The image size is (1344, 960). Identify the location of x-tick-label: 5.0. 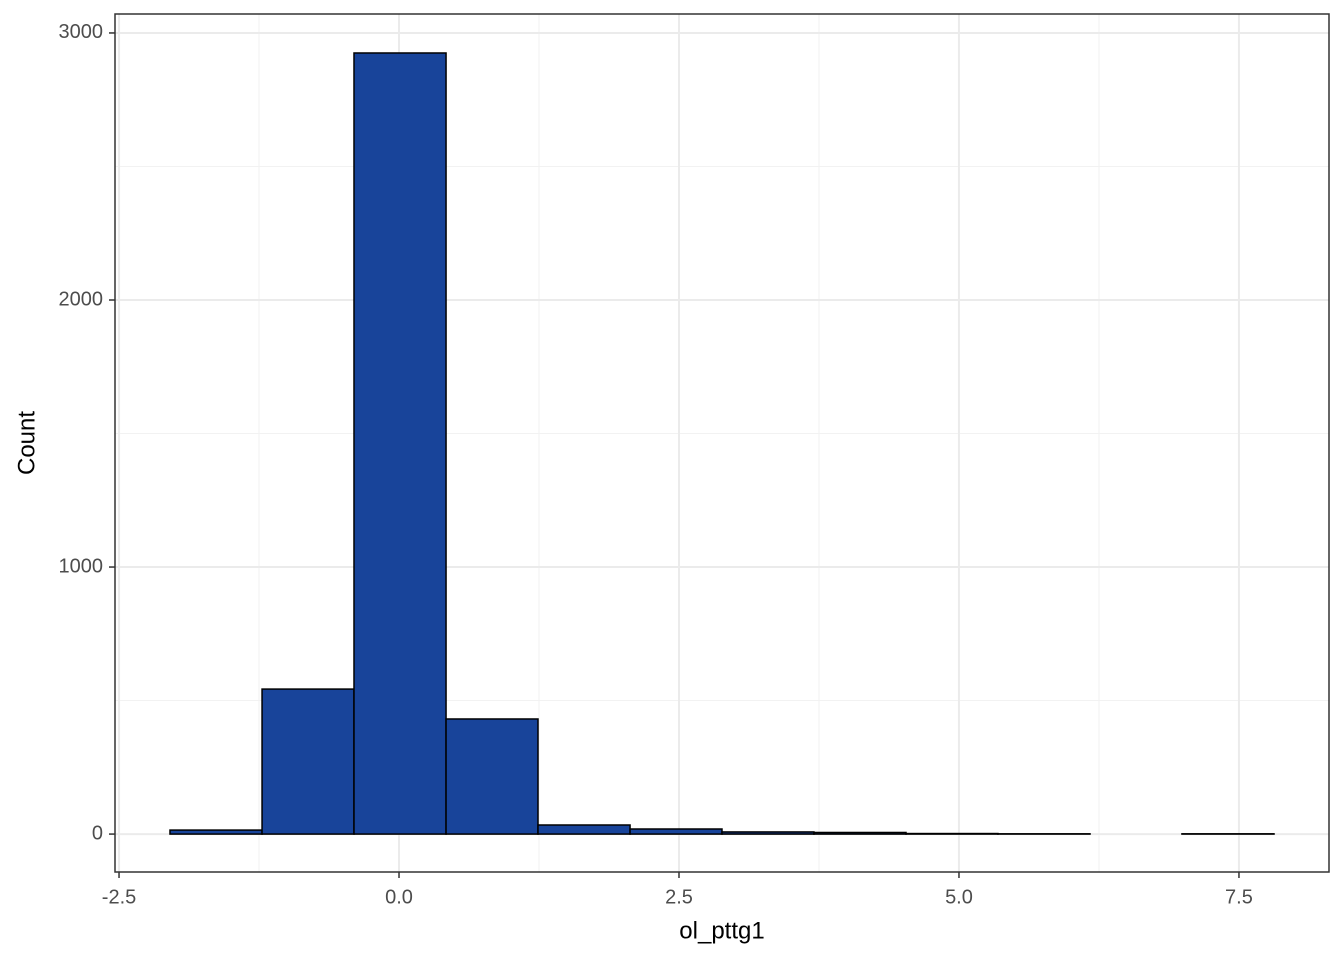
(959, 897).